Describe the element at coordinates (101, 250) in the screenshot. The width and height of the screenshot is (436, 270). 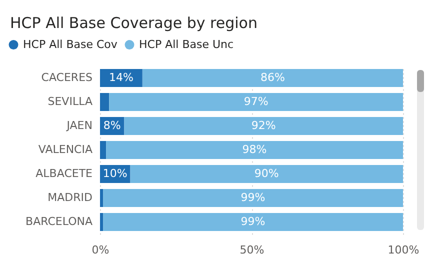
I see `x-tick-label: 0%` at that location.